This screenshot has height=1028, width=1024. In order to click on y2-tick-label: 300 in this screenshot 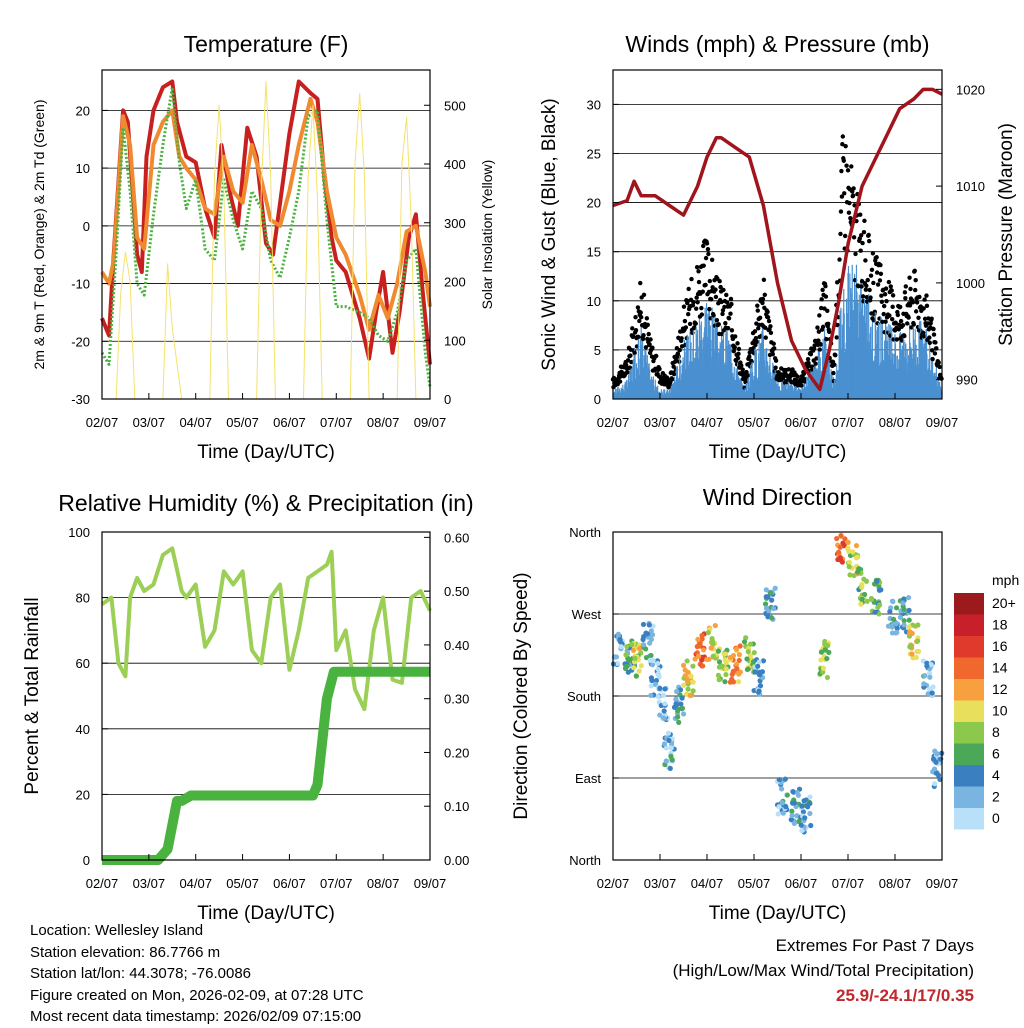, I will do `click(455, 223)`.